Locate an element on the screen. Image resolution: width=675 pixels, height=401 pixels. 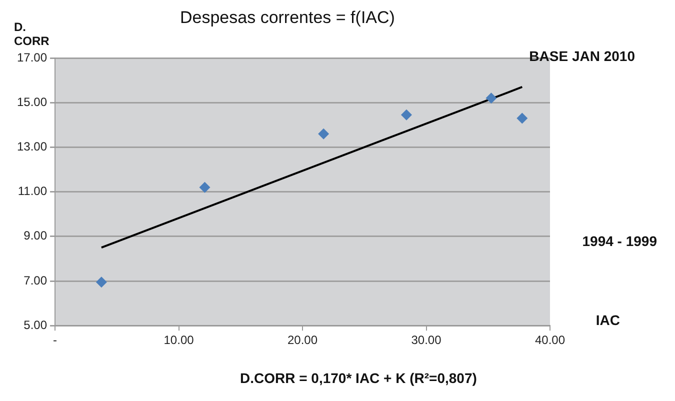
annotation: BASE JAN 2010 is located at coordinates (582, 56).